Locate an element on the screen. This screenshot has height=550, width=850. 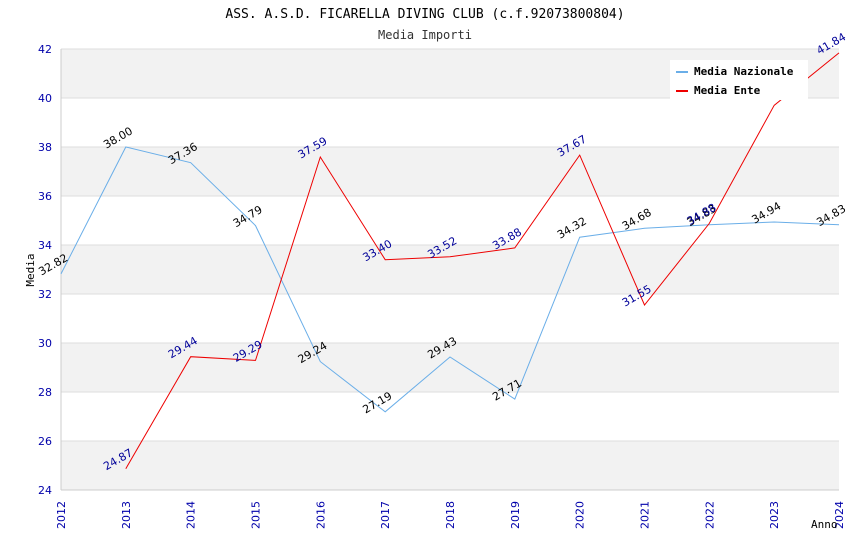
x-tick-label: 2015 is located at coordinates (256, 515).